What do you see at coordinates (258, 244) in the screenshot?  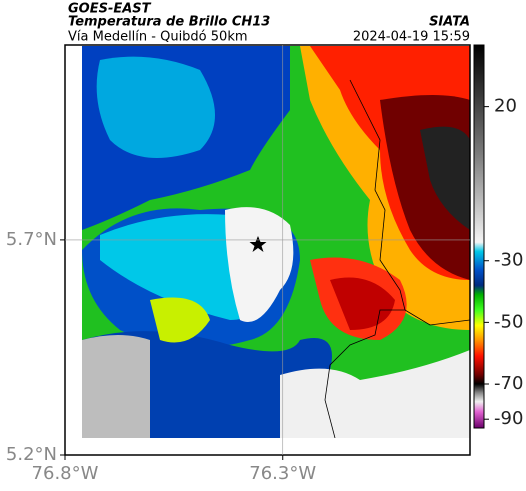 I see `location-marker` at bounding box center [258, 244].